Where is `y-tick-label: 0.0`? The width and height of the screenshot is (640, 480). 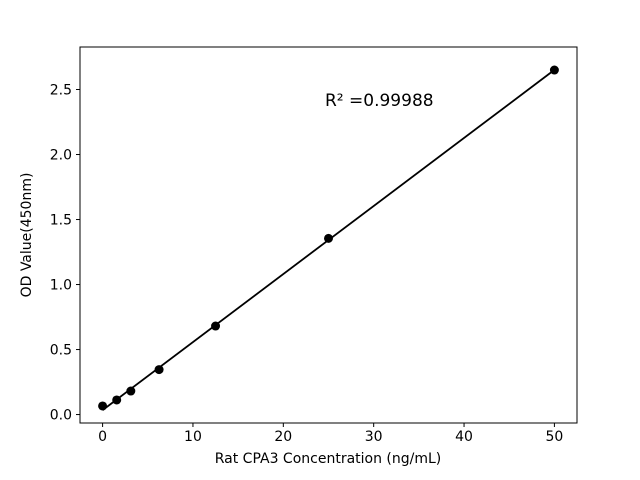 y-tick-label: 0.0 is located at coordinates (61, 416).